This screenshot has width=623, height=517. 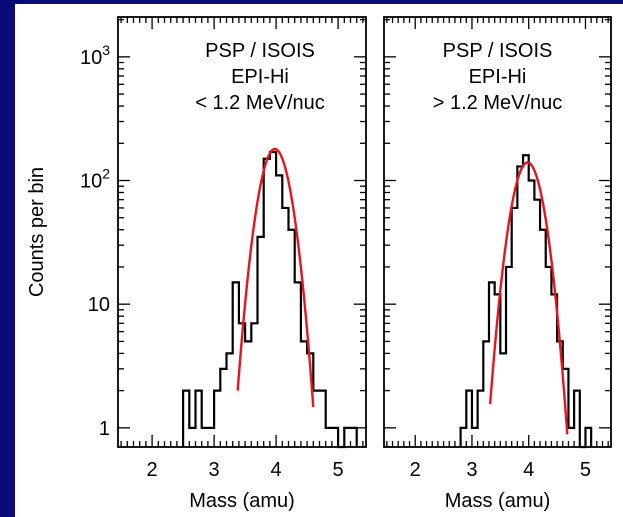 I want to click on y-tick-exponent: 2, so click(x=106, y=174).